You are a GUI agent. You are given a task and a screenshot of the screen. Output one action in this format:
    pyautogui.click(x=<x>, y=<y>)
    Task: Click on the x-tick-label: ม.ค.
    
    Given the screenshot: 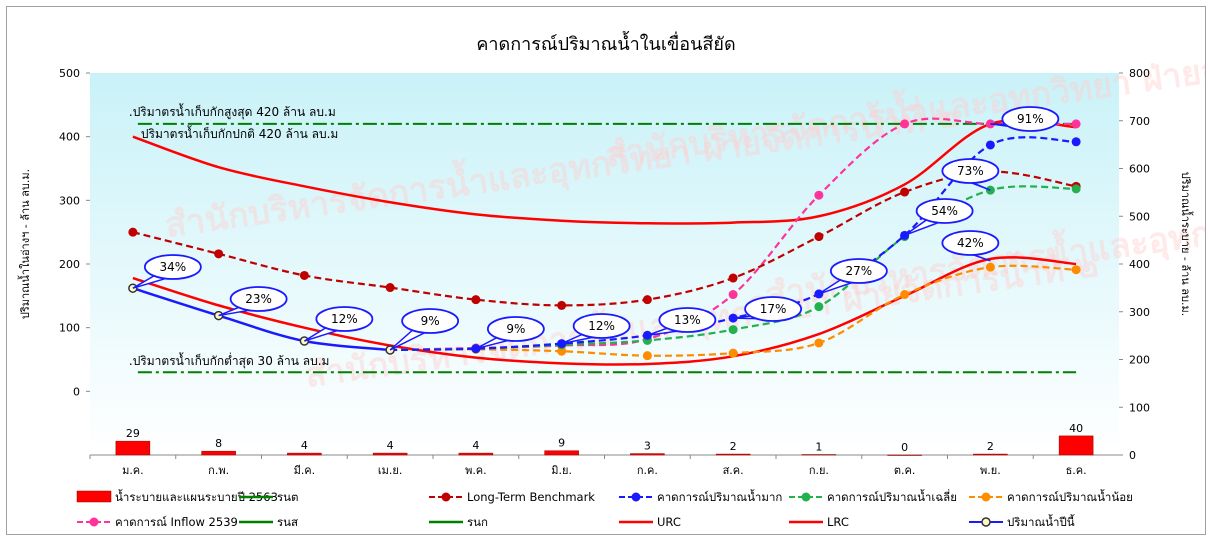 What is the action you would take?
    pyautogui.click(x=133, y=470)
    